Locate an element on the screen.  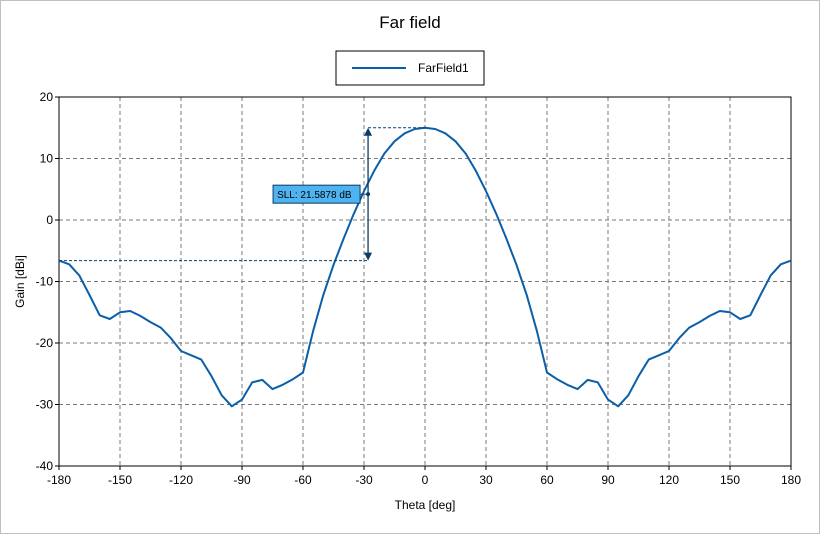
x-tick-label: 60 is located at coordinates (547, 480).